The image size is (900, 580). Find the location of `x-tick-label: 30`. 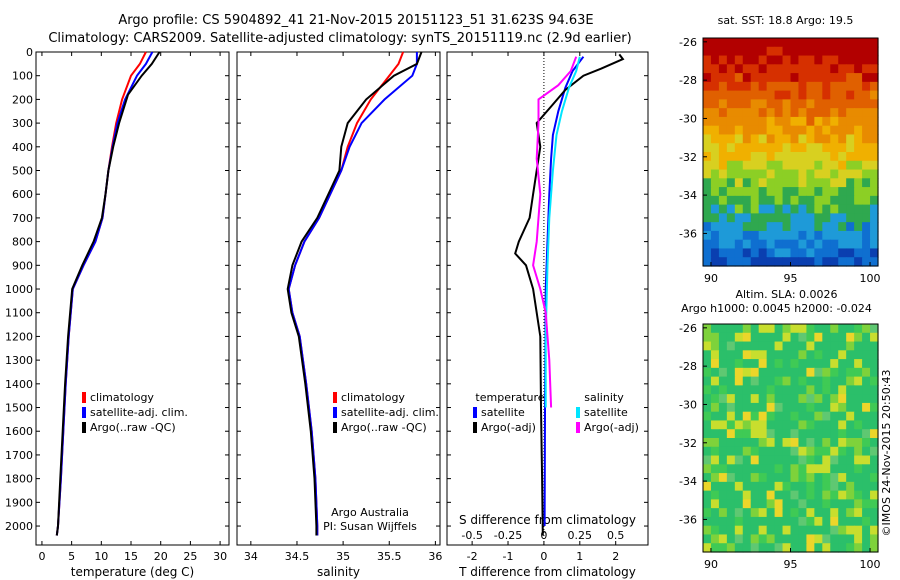

x-tick-label: 30 is located at coordinates (220, 556).